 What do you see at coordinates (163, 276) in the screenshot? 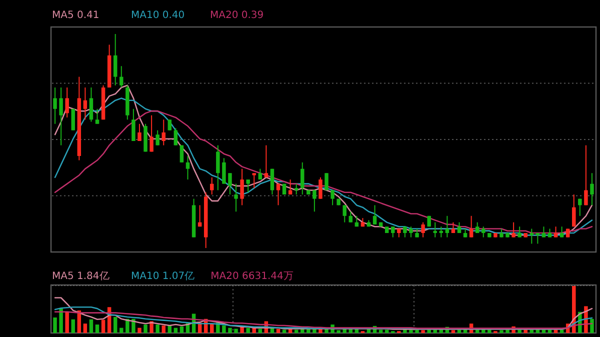
I see `text: MA10 1.07亿` at bounding box center [163, 276].